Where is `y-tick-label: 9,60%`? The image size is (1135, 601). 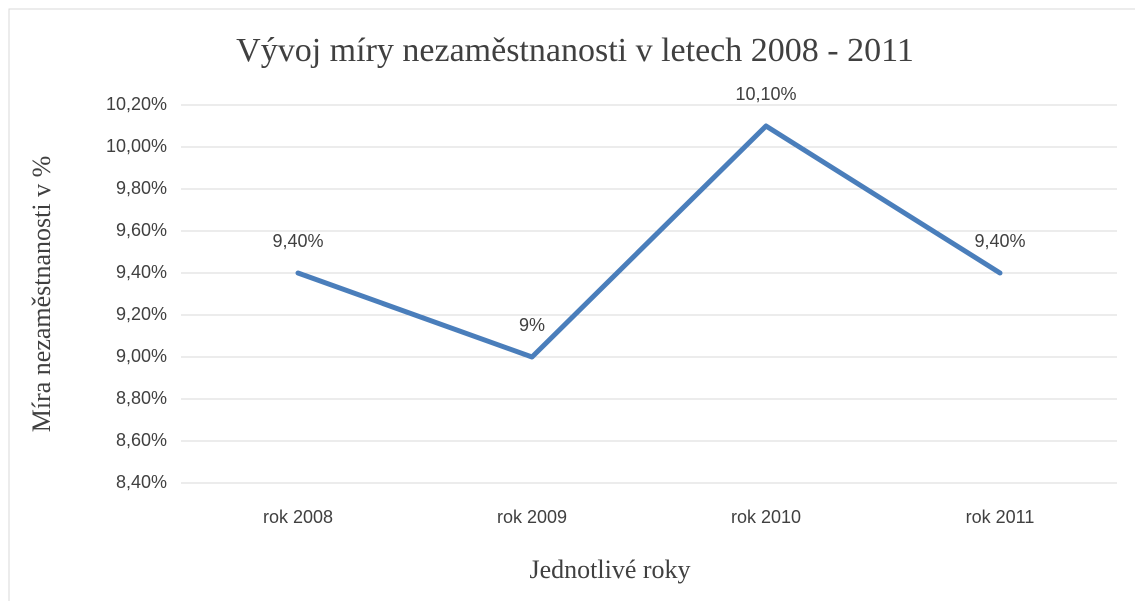 y-tick-label: 9,60% is located at coordinates (141, 230).